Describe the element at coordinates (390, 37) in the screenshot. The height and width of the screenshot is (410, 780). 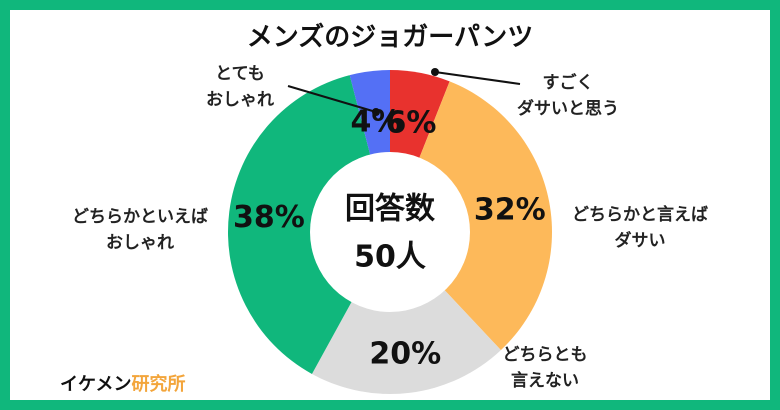
I see `chart-title: メンズのジョガーパンツ` at that location.